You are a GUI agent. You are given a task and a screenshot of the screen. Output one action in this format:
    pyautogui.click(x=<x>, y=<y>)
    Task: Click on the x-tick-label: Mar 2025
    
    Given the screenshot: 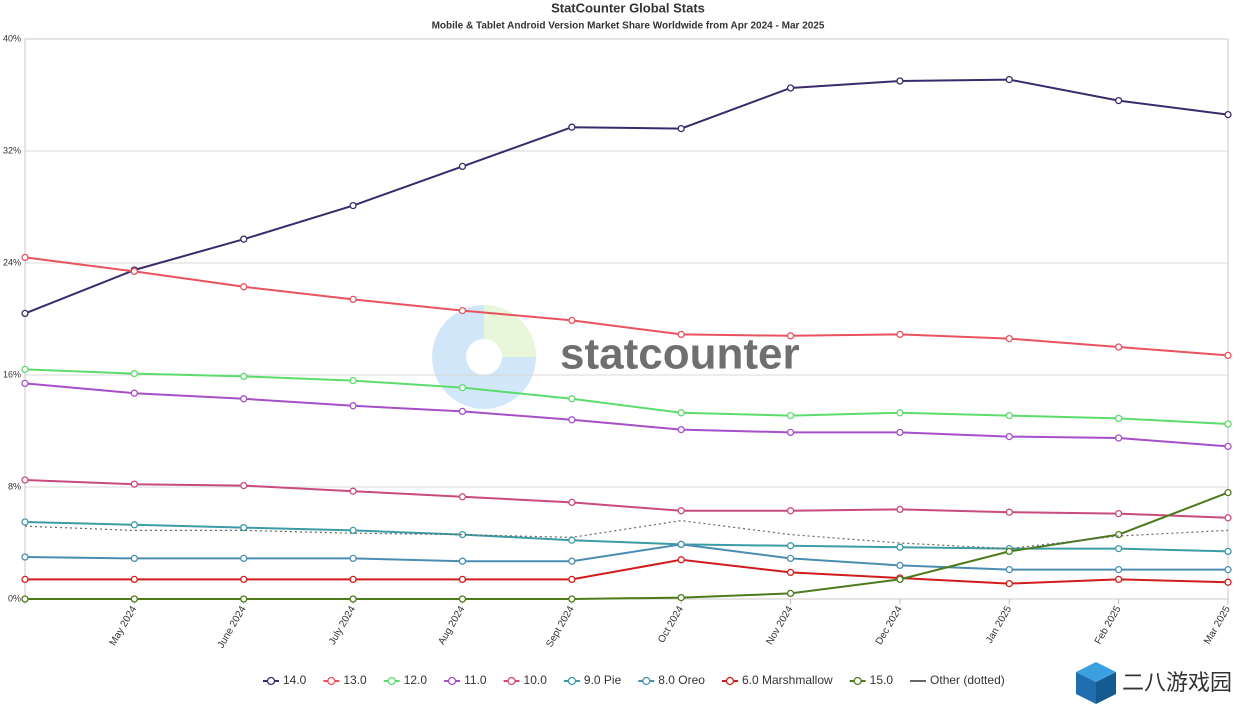 What is the action you would take?
    pyautogui.click(x=1217, y=625)
    